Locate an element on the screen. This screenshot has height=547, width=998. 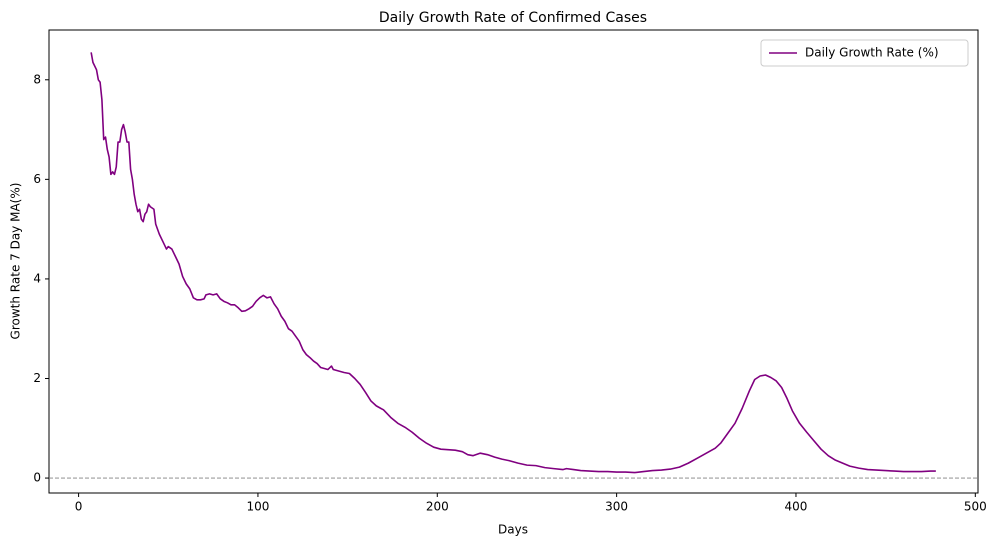
y-tick-label: 2 is located at coordinates (37, 378).